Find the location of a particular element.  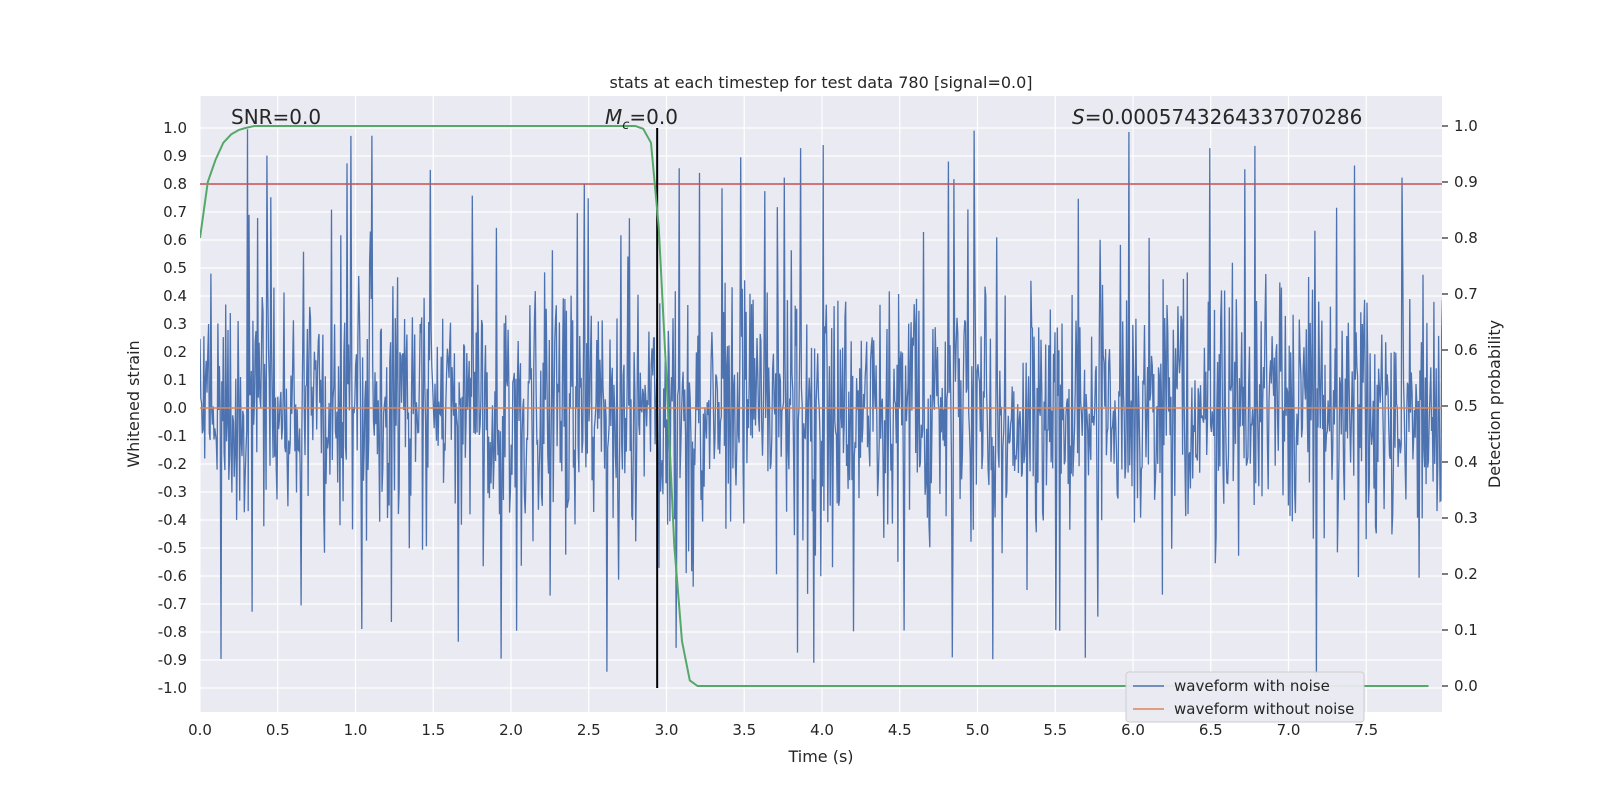

y-left-tick-label: 0.7 is located at coordinates (175, 212).